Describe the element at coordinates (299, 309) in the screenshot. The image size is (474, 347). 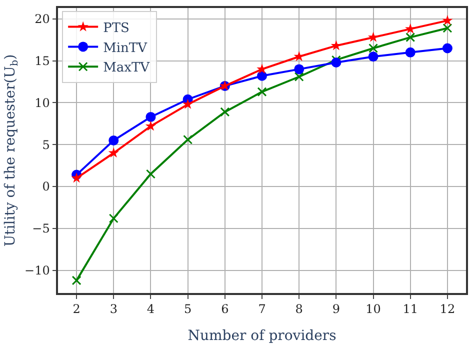
I see `x-tick-label: 8` at that location.